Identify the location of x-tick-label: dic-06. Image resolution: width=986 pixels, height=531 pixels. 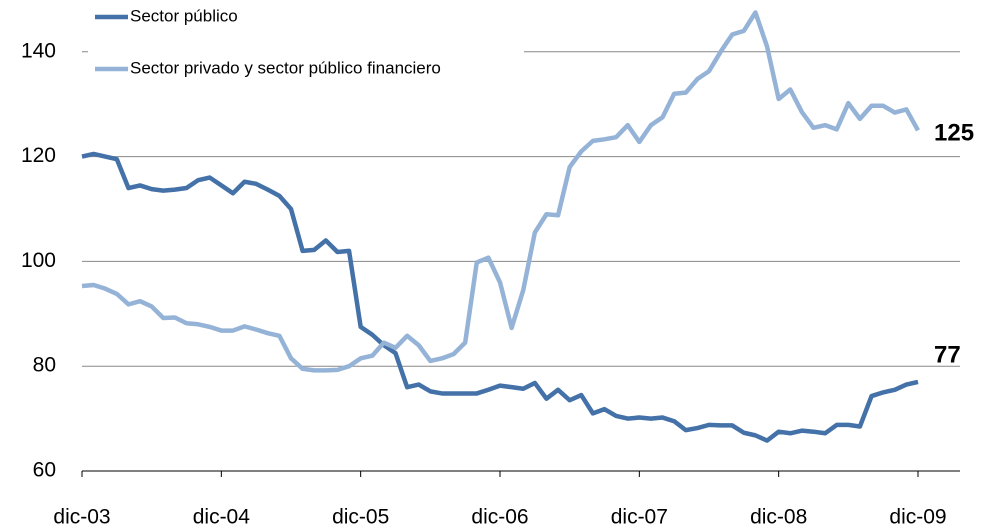
(499, 517).